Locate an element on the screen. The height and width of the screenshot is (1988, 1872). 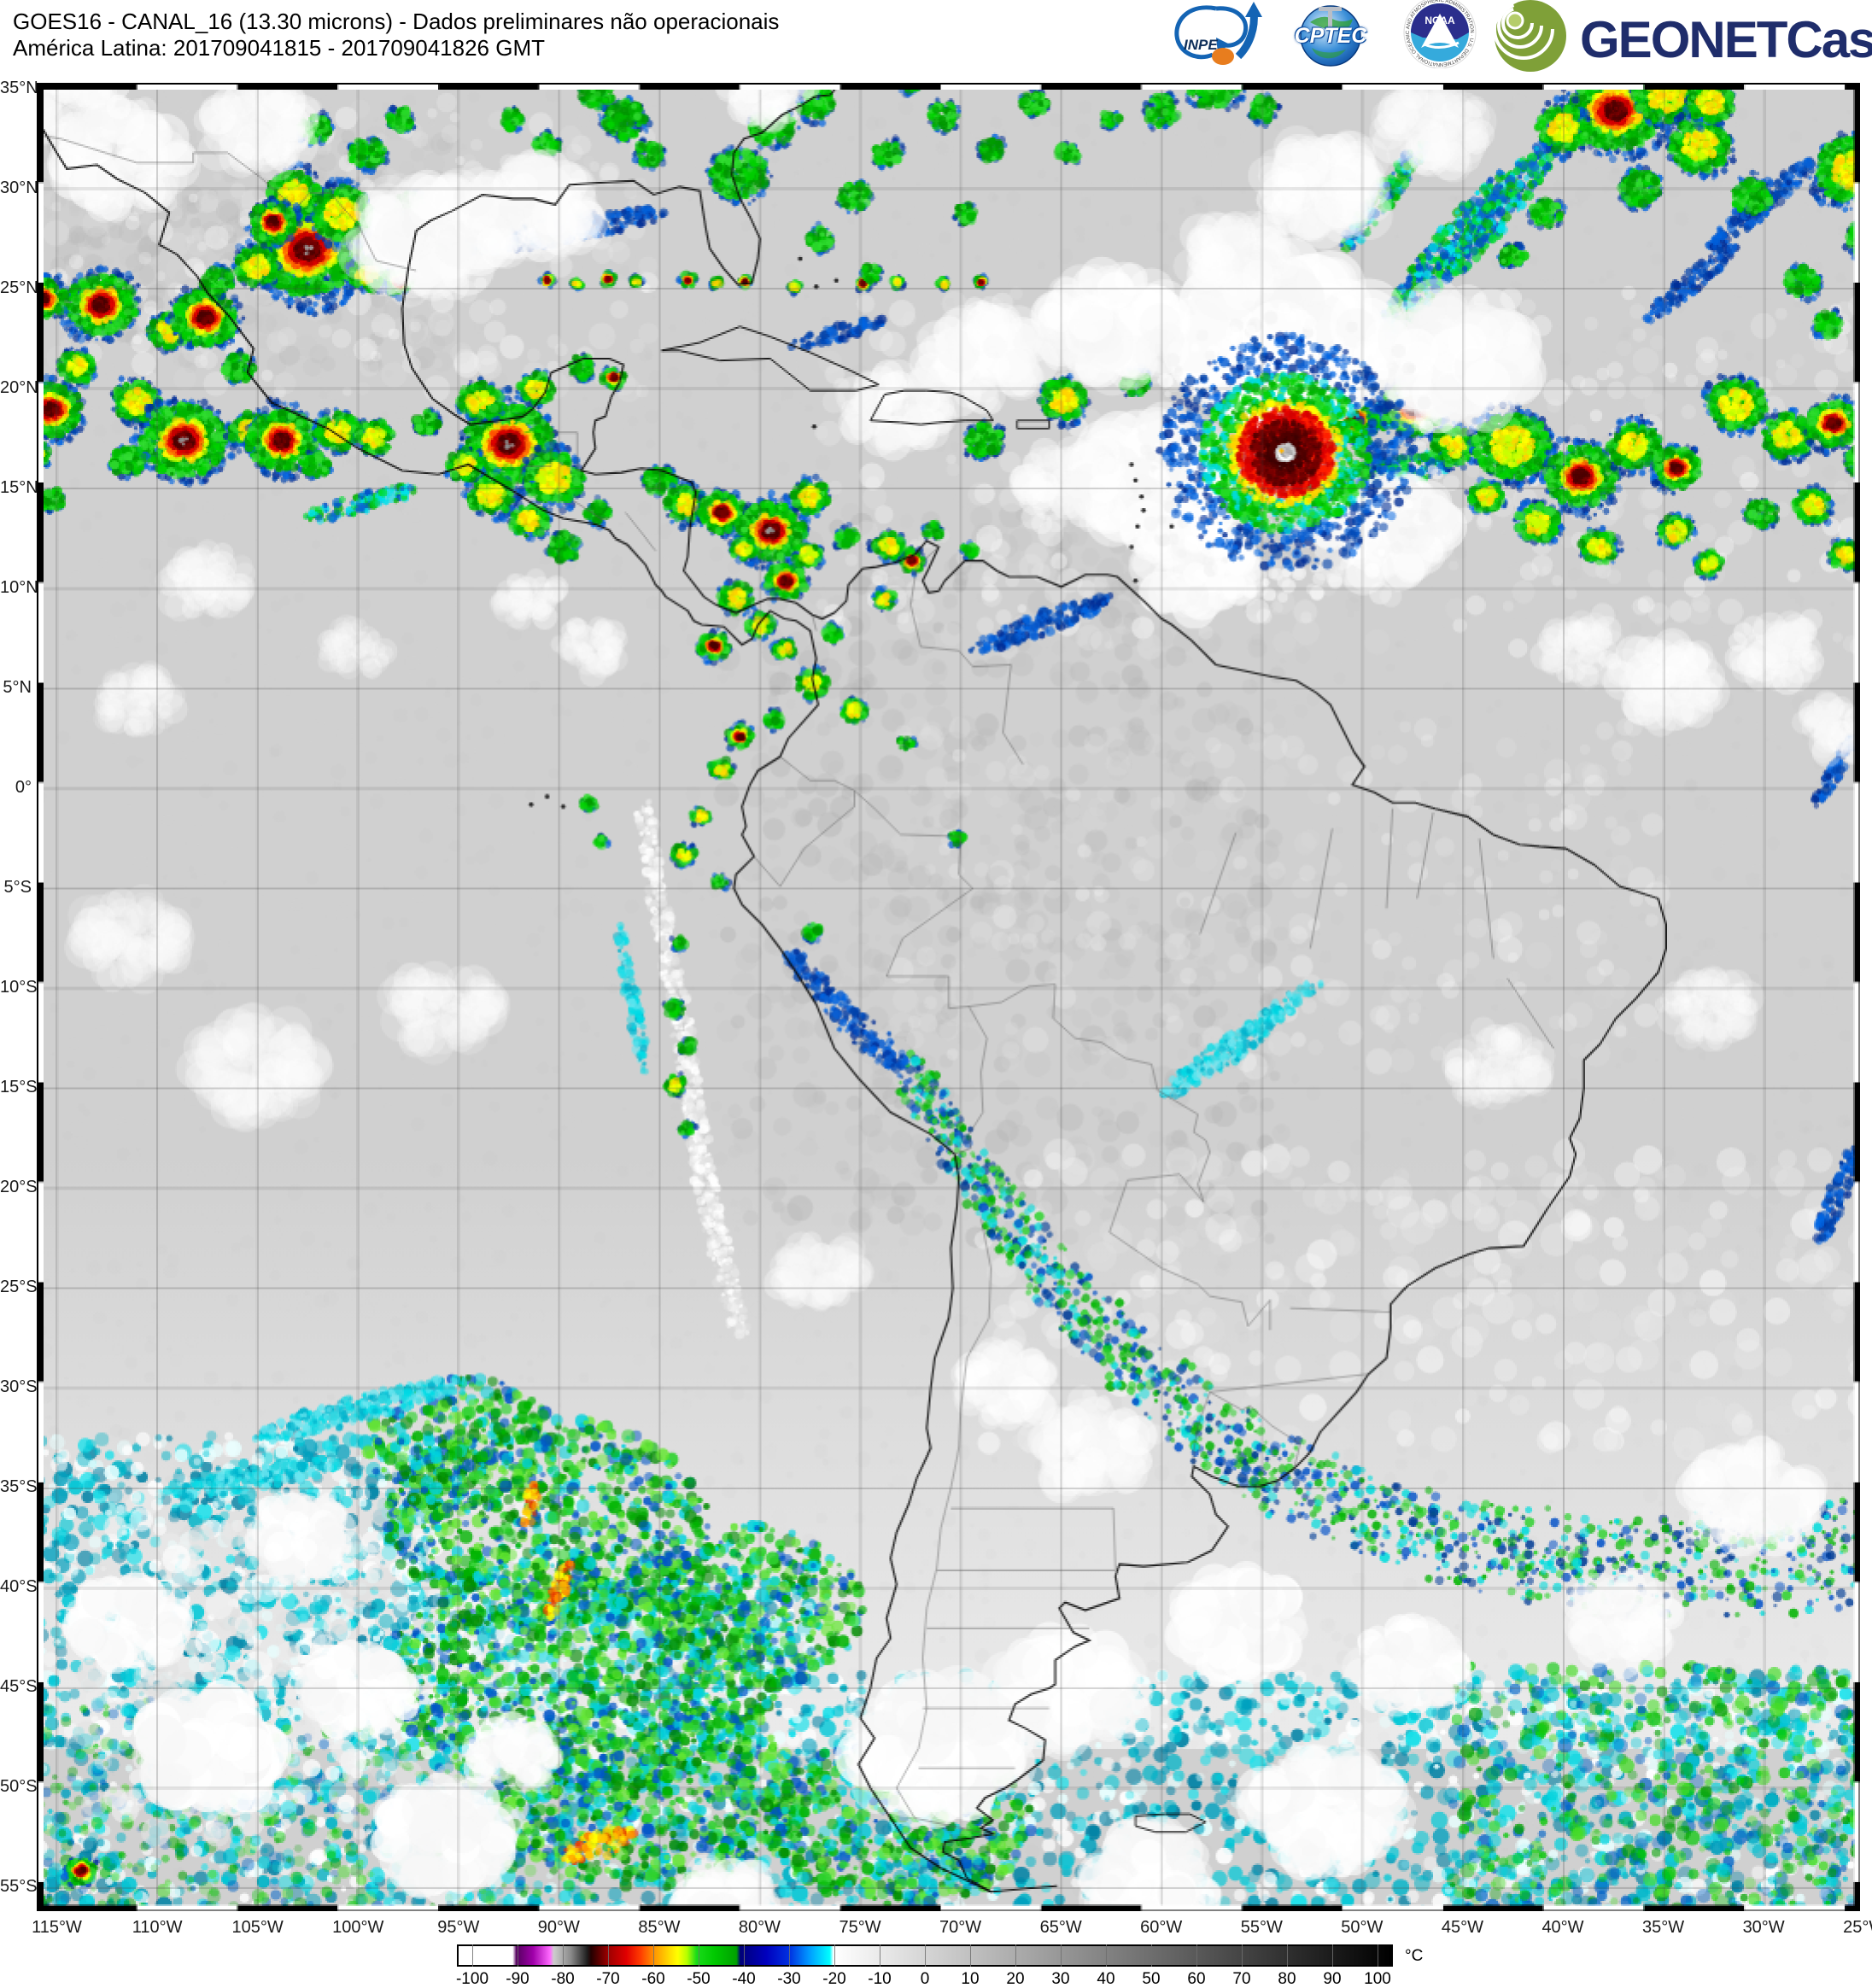
lon-axis-label: 50°W is located at coordinates (1362, 1927).